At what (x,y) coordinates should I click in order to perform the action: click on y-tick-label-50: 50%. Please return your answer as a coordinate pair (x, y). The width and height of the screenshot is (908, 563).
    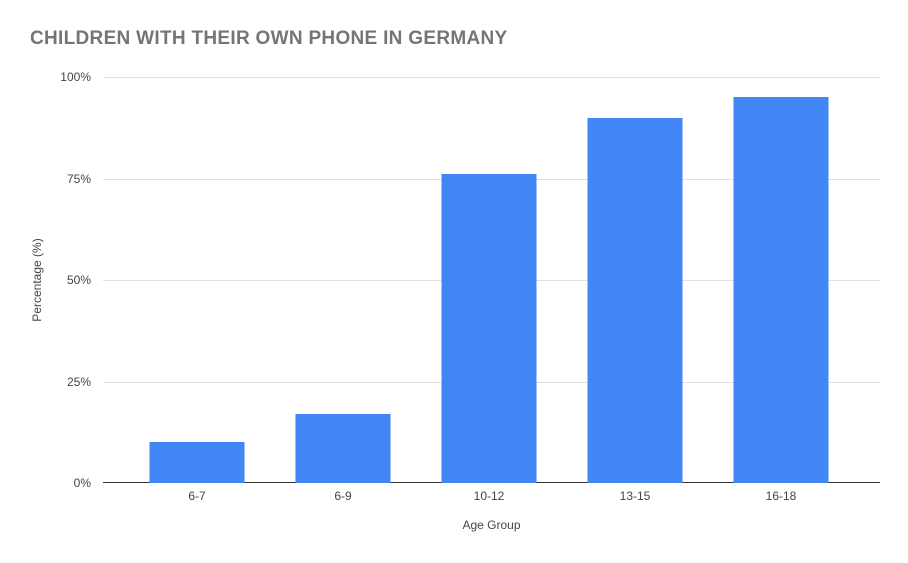
    Looking at the image, I should click on (78, 280).